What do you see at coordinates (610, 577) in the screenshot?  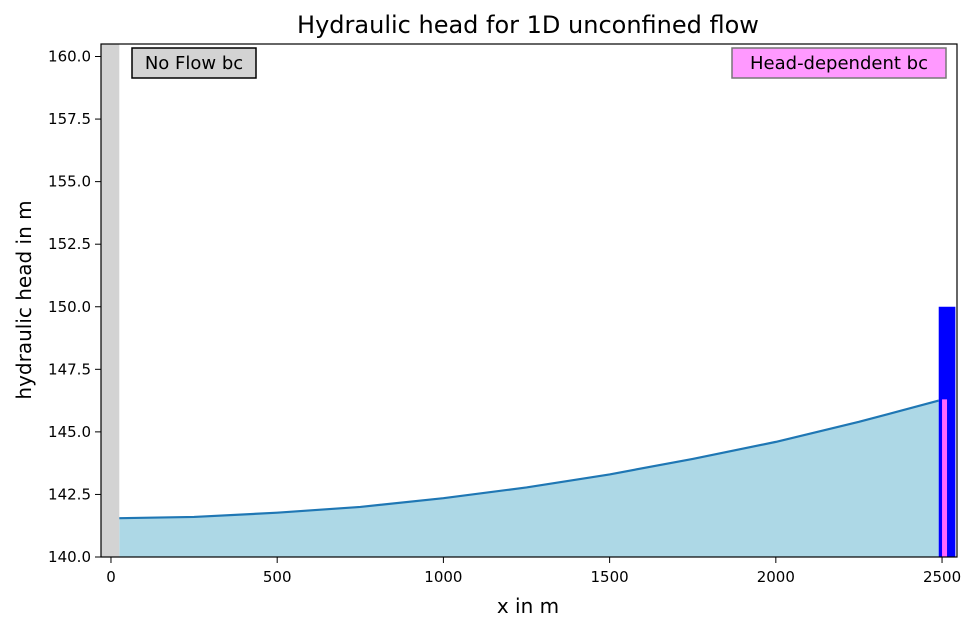 I see `x-tick-label: 1500` at bounding box center [610, 577].